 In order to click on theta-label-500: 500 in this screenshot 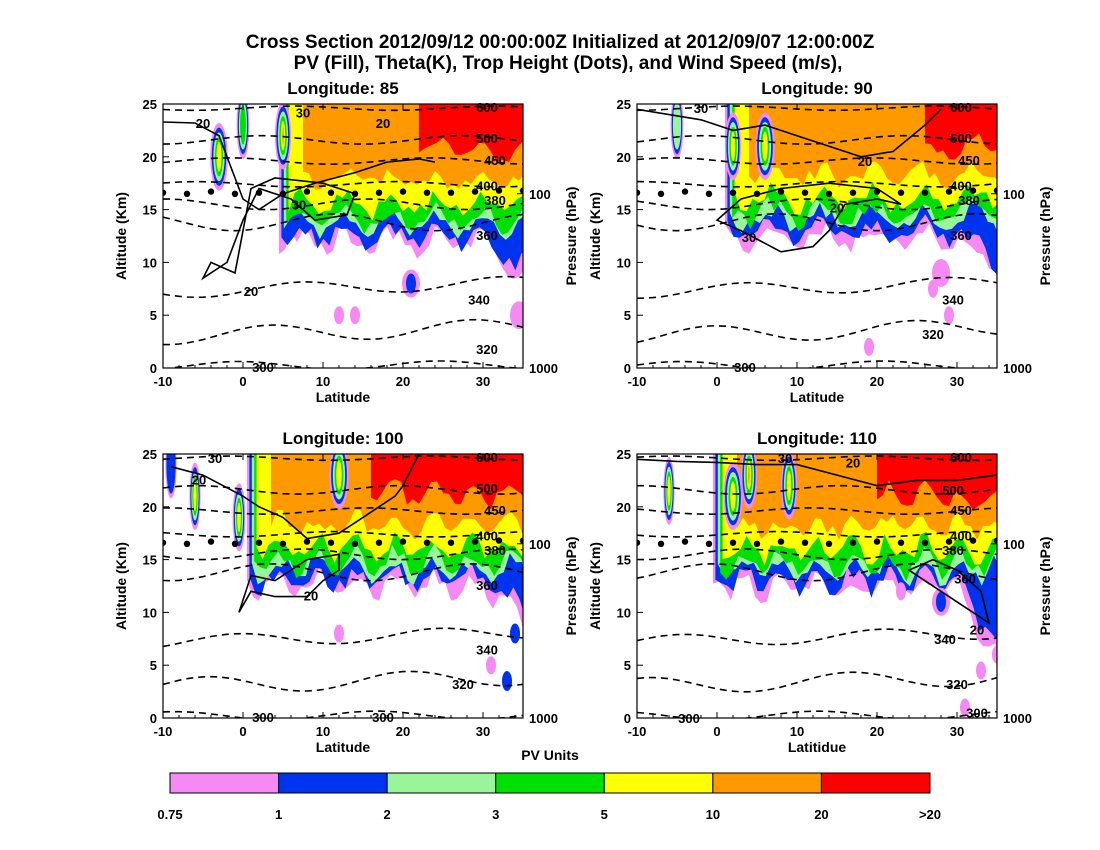, I will do `click(953, 490)`.